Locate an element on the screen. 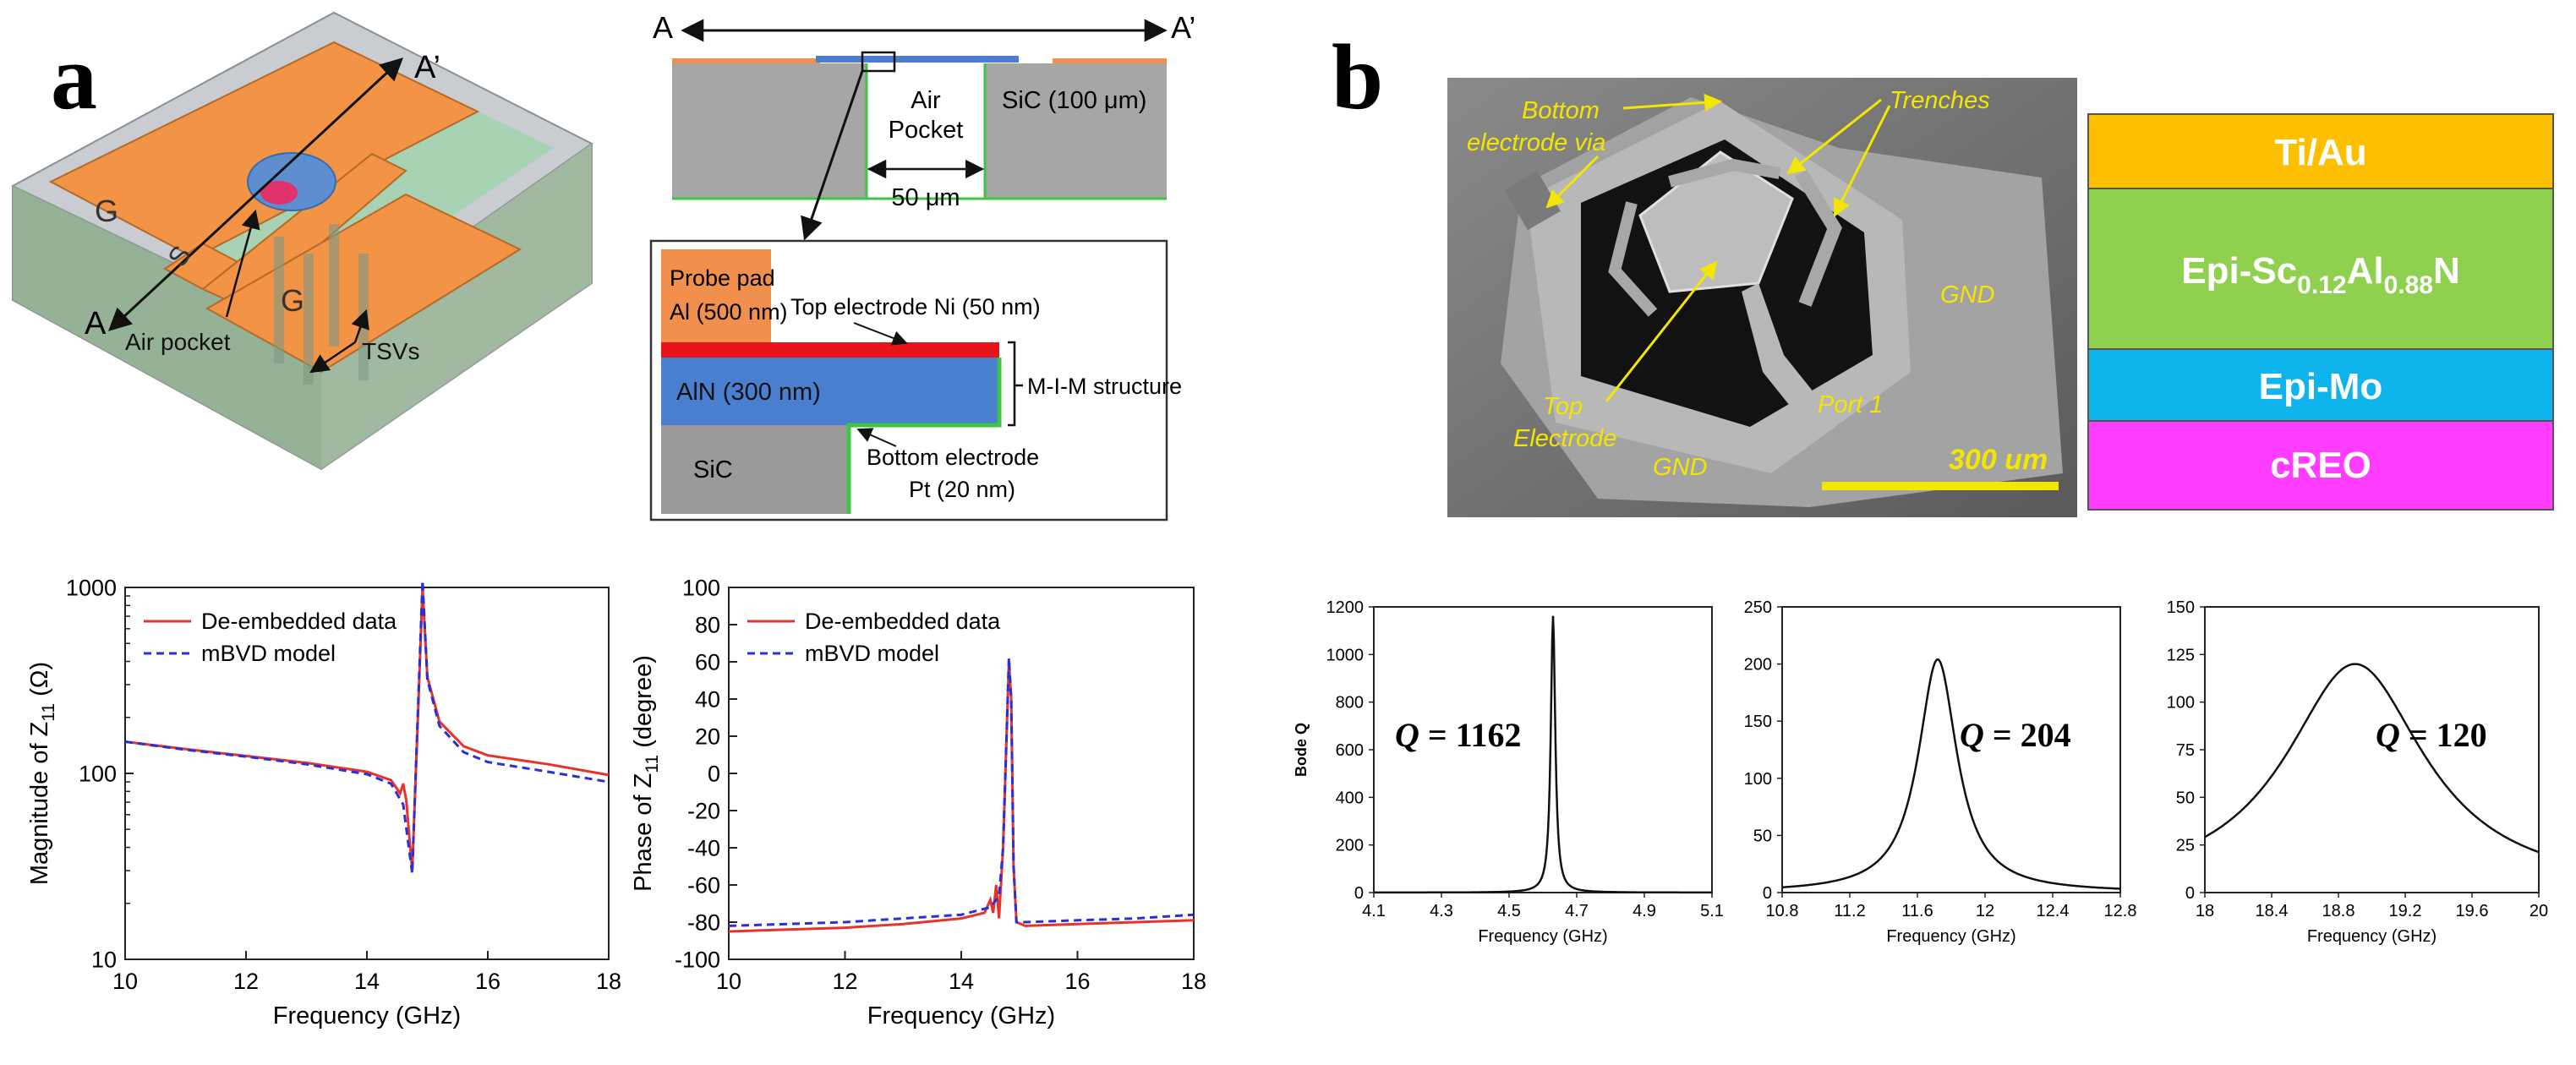 This screenshot has height=1065, width=2576. y-tick-label: 10 is located at coordinates (104, 959).